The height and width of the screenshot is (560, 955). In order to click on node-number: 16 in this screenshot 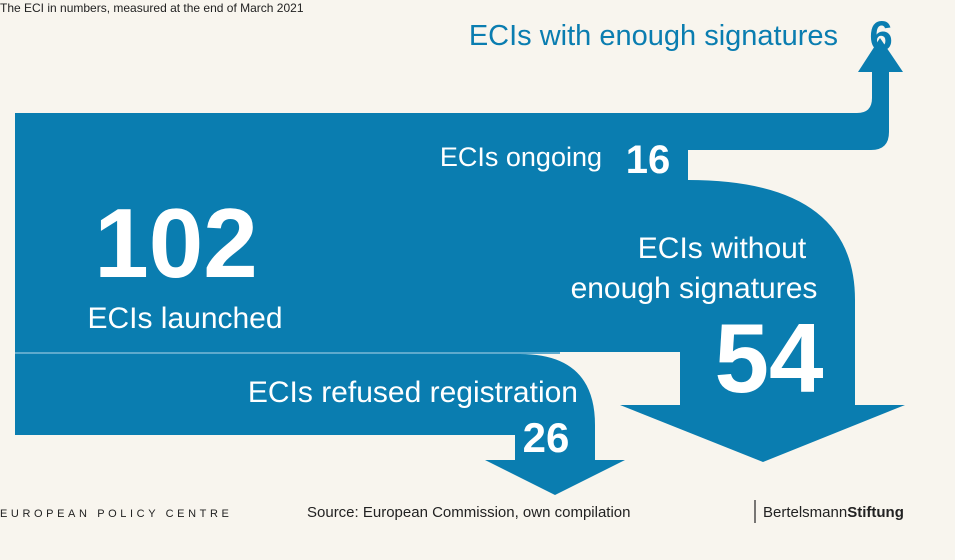, I will do `click(648, 160)`.